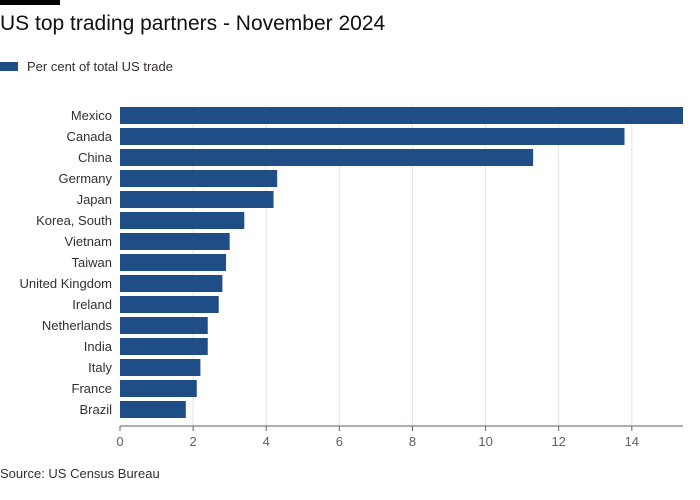  I want to click on legend-label: Per cent of total US trade, so click(100, 66).